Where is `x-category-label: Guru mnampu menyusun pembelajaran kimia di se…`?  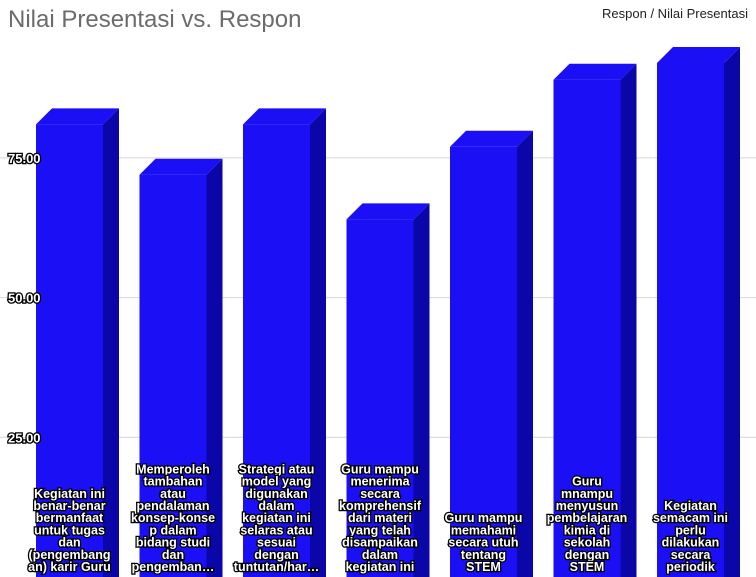
x-category-label: Guru mnampu menyusun pembelajaran kimia di se… is located at coordinates (587, 524).